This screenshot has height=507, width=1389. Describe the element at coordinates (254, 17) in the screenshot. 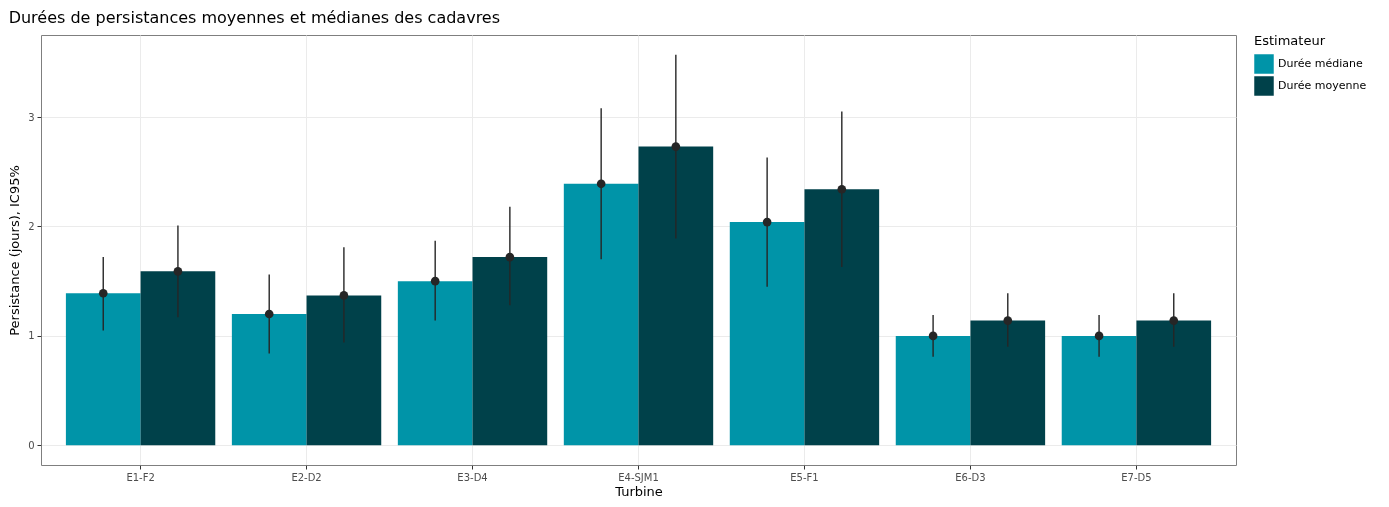

I see `chart-title: Durées de persistances moyennes et médianes des cadavres` at that location.